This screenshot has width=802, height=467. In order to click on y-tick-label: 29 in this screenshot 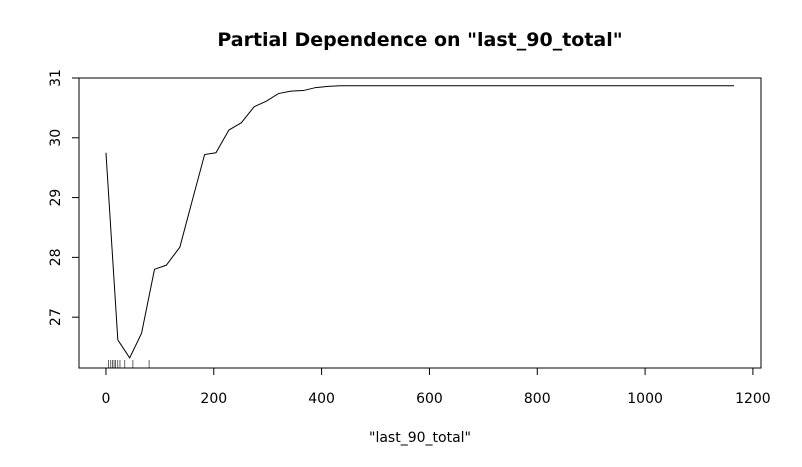, I will do `click(56, 198)`.